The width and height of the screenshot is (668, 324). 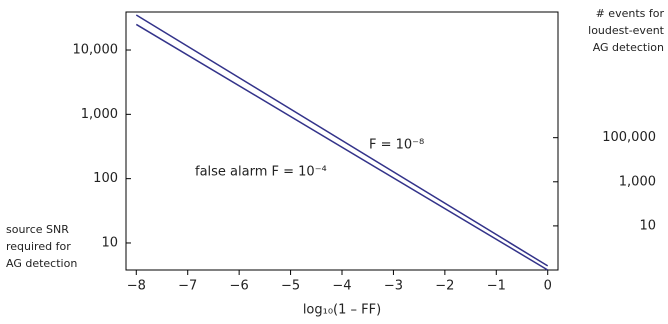 What do you see at coordinates (628, 47) in the screenshot?
I see `y2-axis-label: AG detection` at bounding box center [628, 47].